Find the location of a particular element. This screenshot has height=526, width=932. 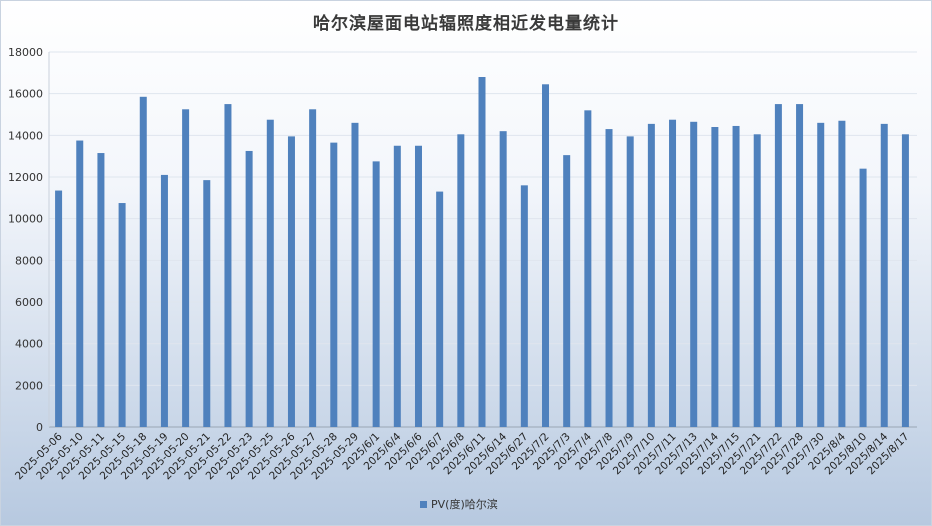

y-tick-label: 12000 is located at coordinates (25, 177).